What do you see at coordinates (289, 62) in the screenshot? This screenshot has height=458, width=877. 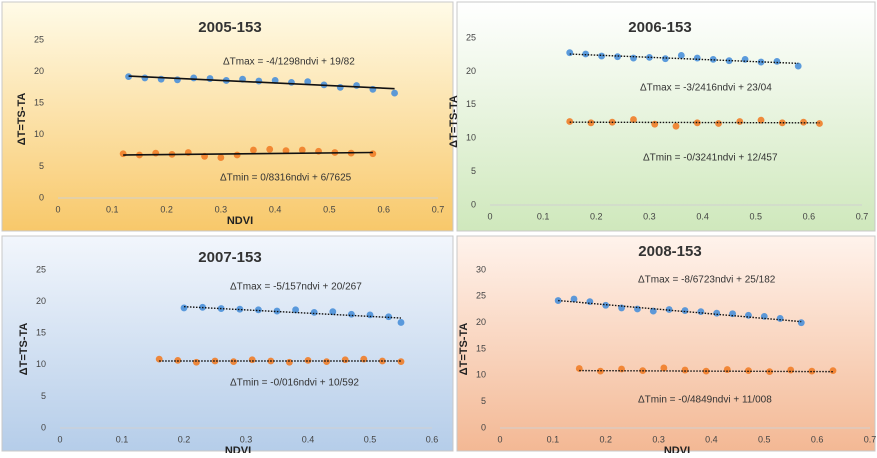 I see `trend-equation: ΔTmax = -4/1298ndvi + 19/82` at bounding box center [289, 62].